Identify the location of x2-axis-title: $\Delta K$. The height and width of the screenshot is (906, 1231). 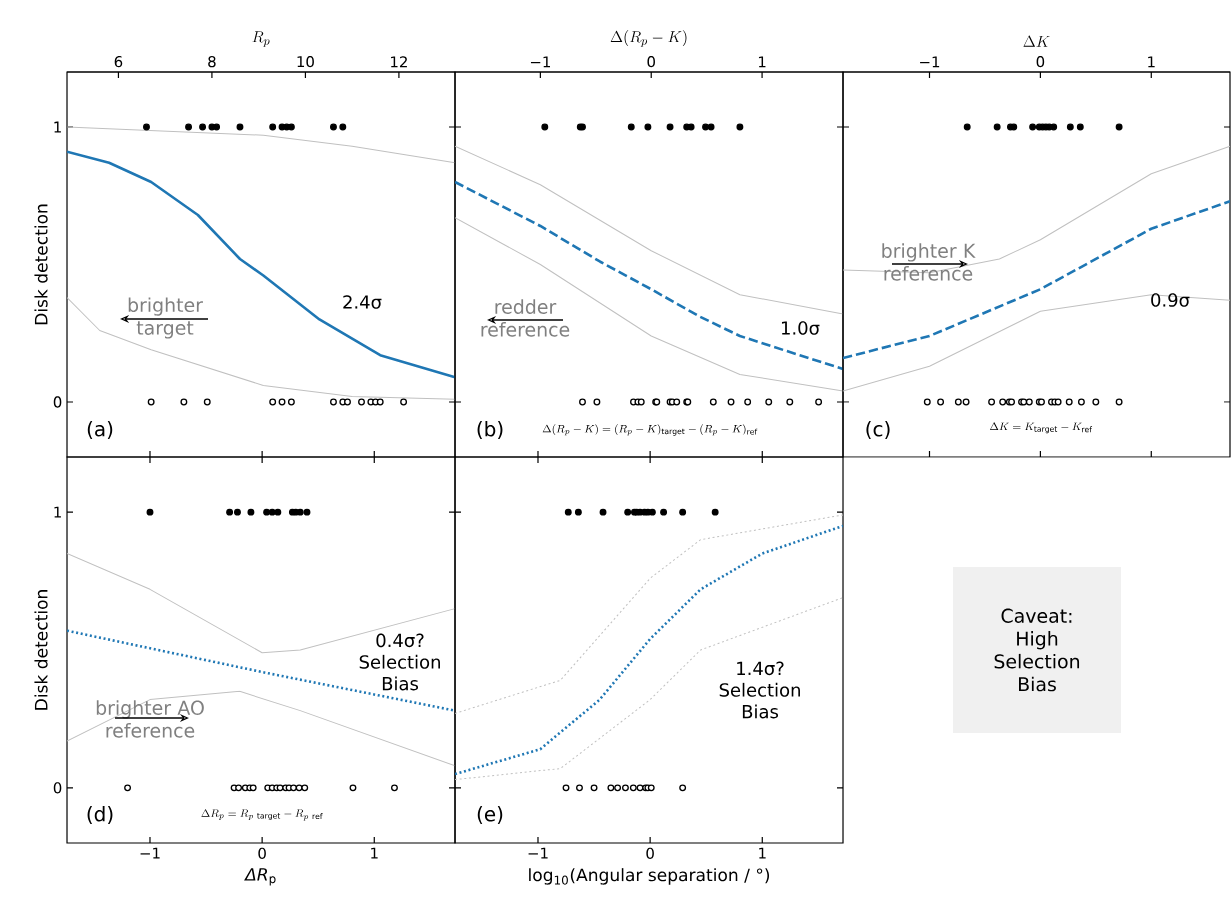
(1036, 41).